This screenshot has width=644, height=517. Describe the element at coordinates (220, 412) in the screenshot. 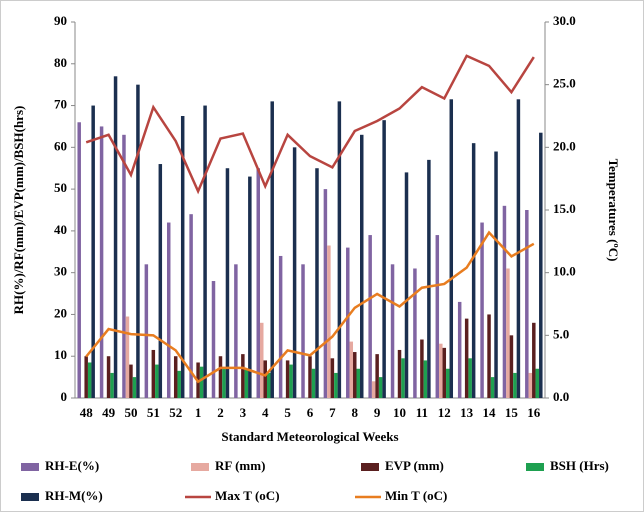

I see `x-tick-label: 2` at that location.